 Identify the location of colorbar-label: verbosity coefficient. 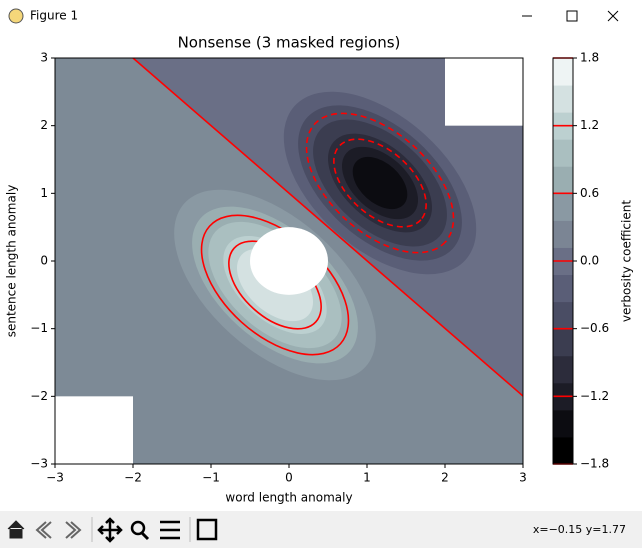
(627, 261).